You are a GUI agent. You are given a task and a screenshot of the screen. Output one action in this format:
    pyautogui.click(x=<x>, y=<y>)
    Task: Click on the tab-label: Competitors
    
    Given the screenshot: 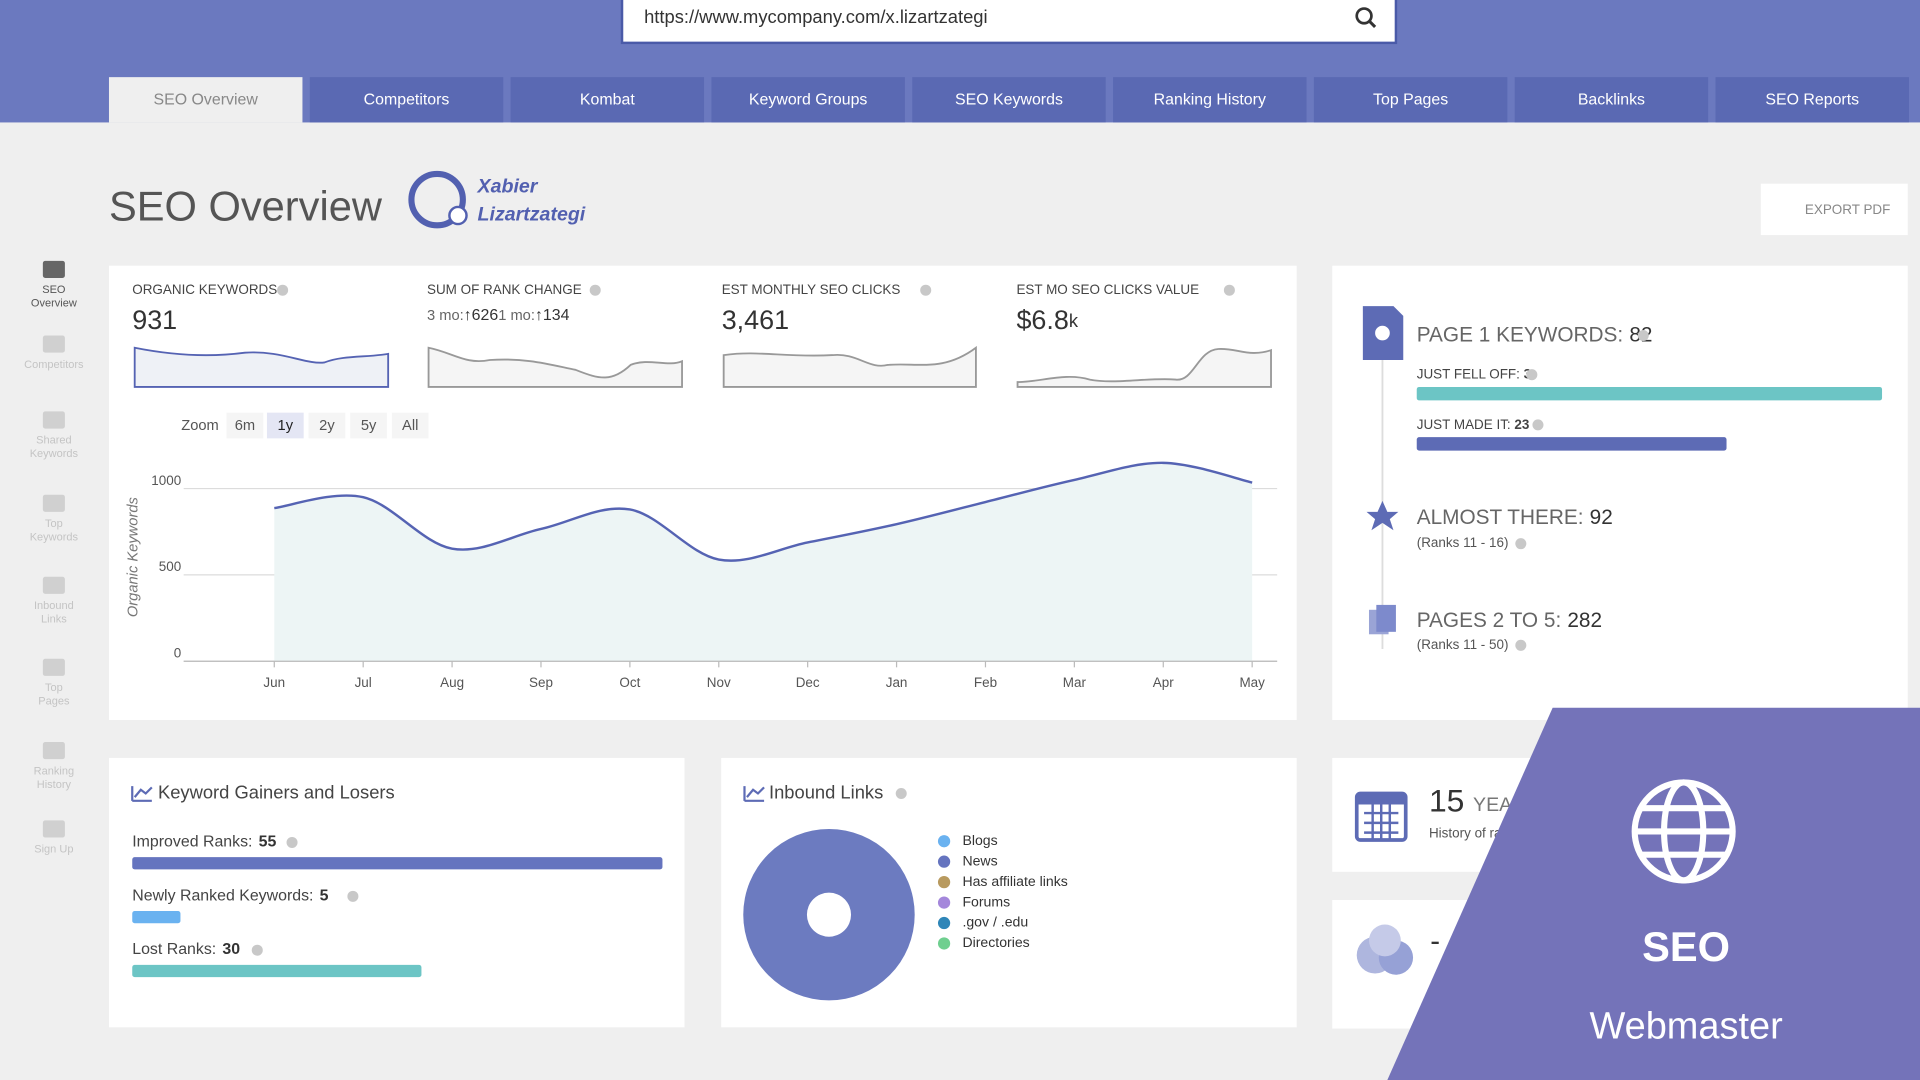 What is the action you would take?
    pyautogui.click(x=407, y=100)
    